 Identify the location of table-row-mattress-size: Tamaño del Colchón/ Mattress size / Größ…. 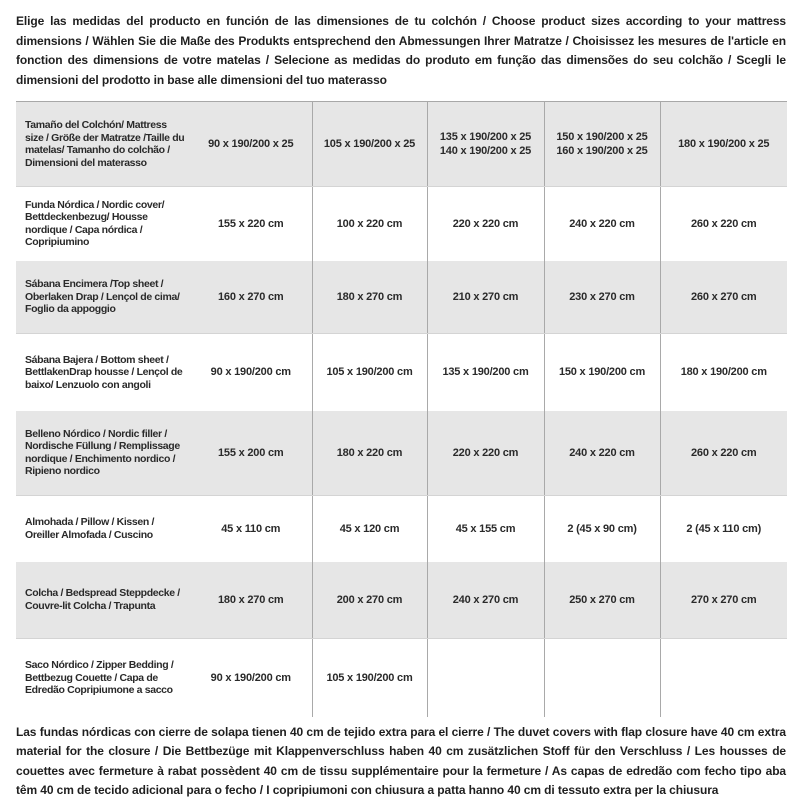
(401, 144).